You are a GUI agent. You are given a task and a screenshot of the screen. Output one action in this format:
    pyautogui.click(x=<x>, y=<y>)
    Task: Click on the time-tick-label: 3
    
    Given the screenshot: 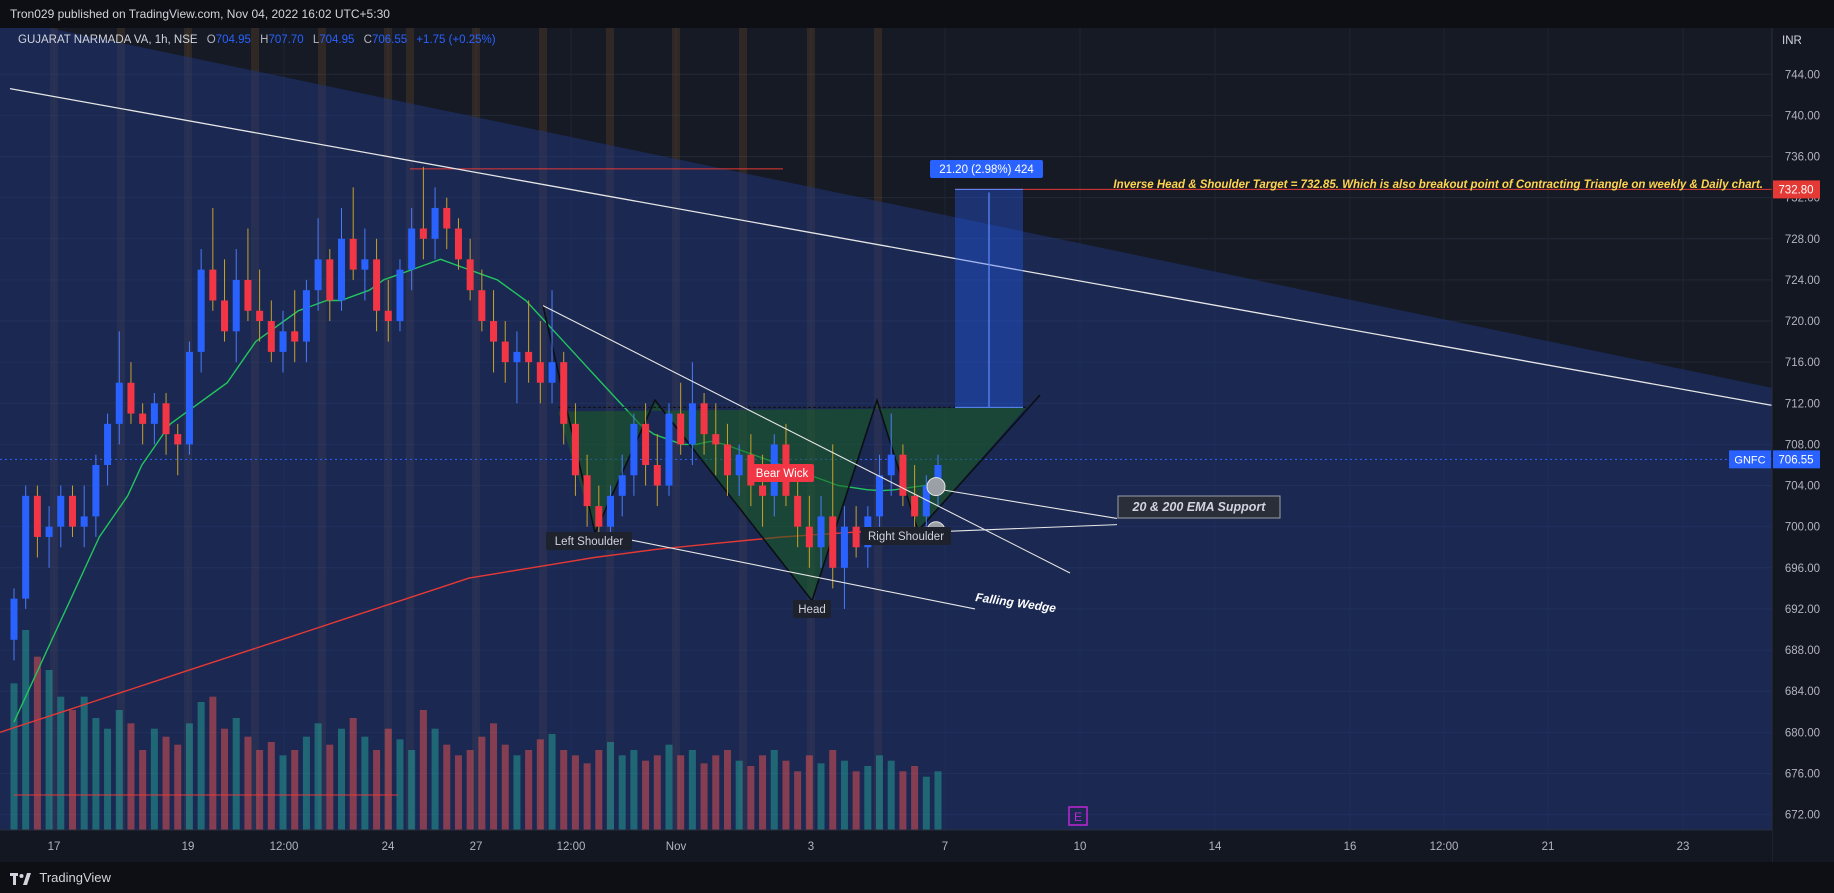 What is the action you would take?
    pyautogui.click(x=811, y=847)
    